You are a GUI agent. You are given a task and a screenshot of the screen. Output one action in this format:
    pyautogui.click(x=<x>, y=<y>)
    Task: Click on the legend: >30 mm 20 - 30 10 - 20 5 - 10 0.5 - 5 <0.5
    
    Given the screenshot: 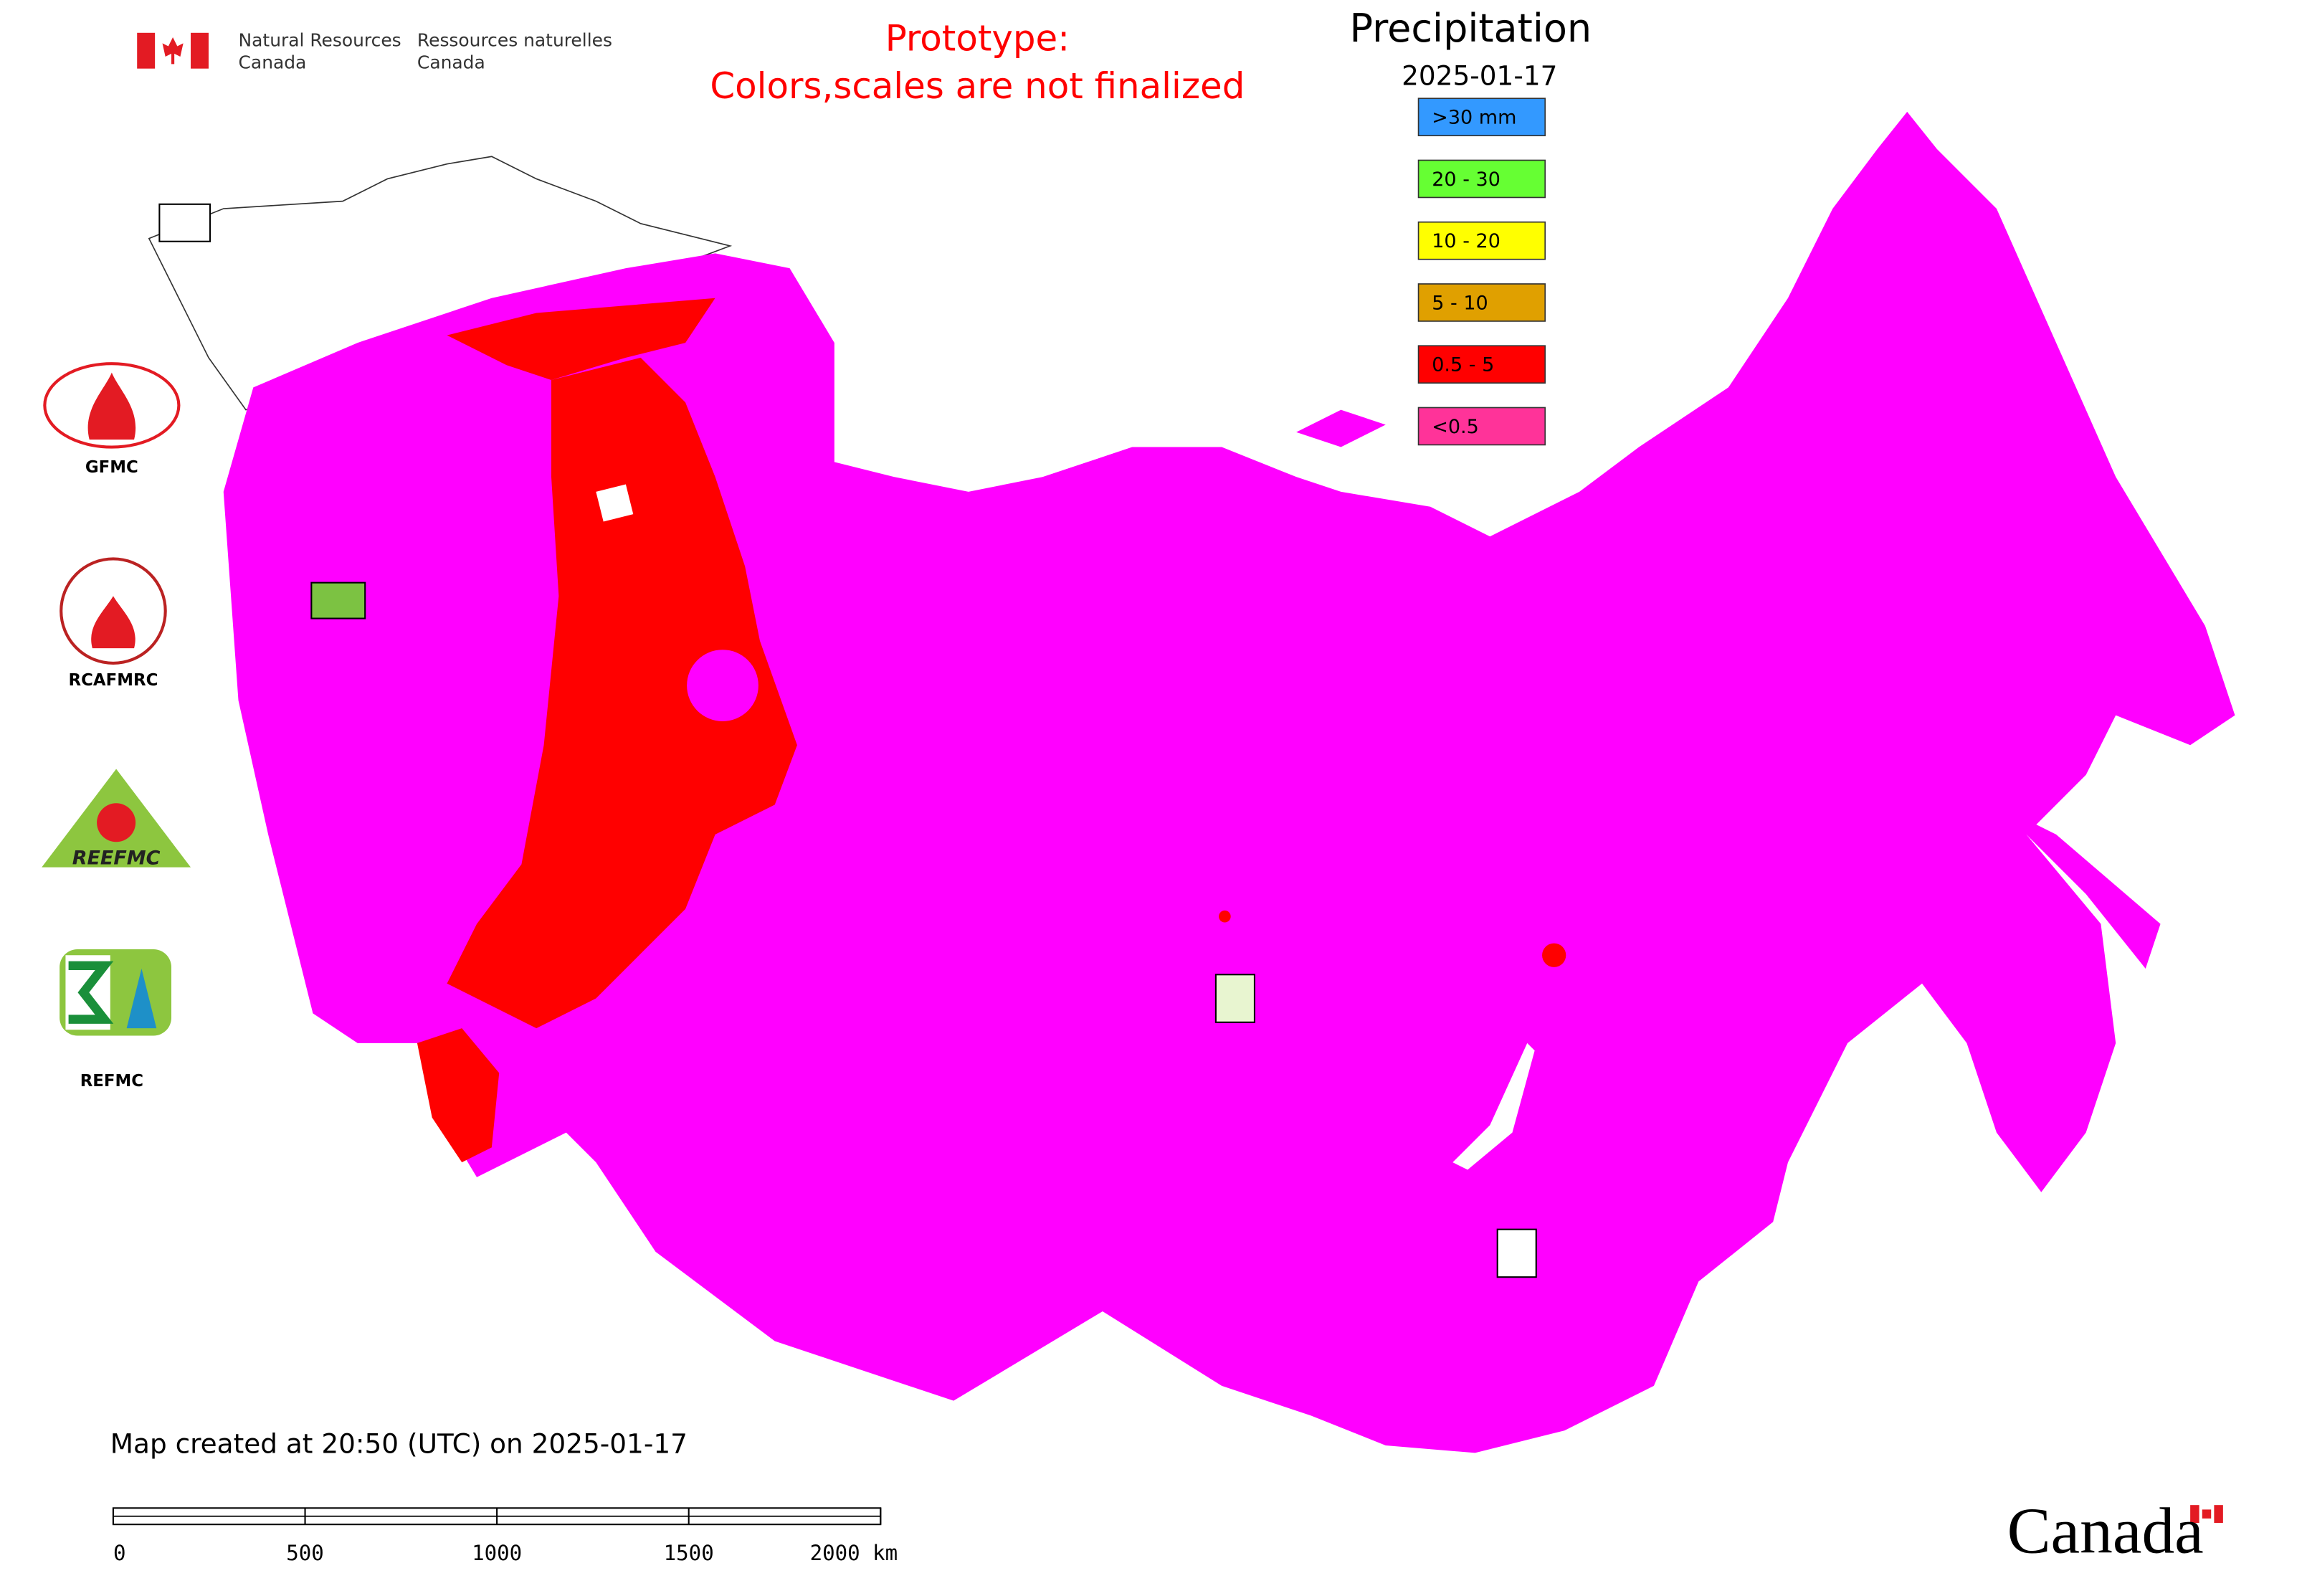 What is the action you would take?
    pyautogui.click(x=1481, y=272)
    